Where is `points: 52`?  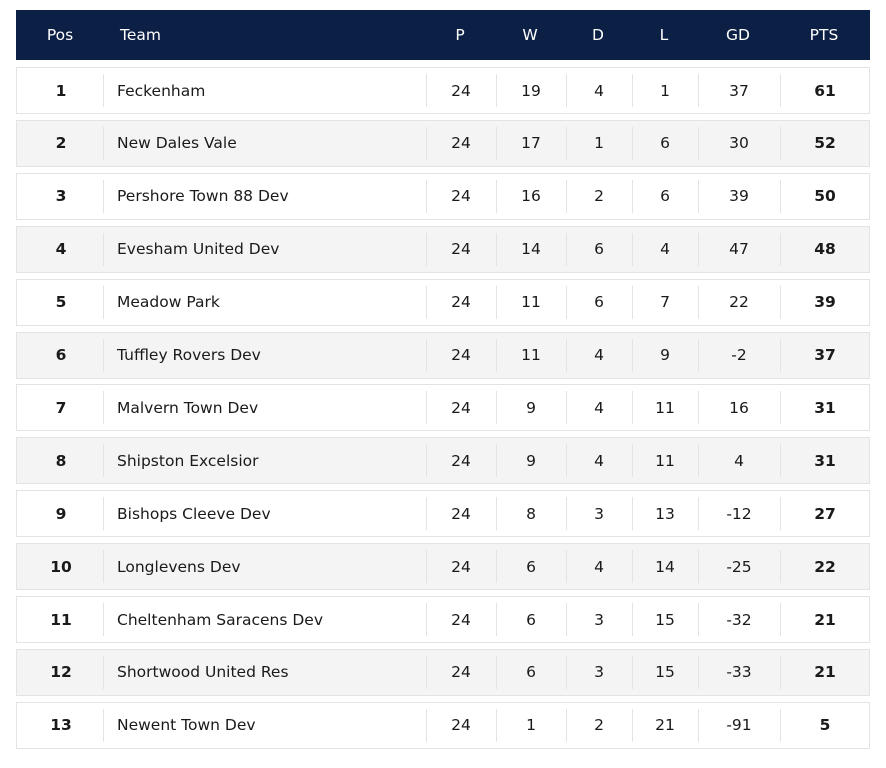 points: 52 is located at coordinates (825, 143).